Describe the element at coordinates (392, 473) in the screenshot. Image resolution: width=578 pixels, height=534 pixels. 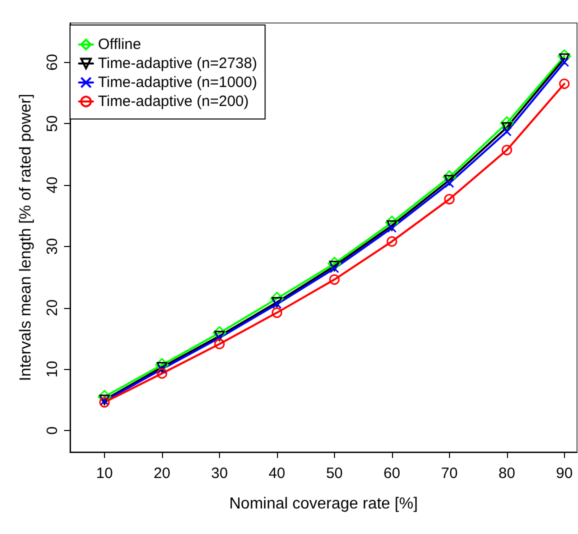
I see `x-tick-label: 60` at that location.